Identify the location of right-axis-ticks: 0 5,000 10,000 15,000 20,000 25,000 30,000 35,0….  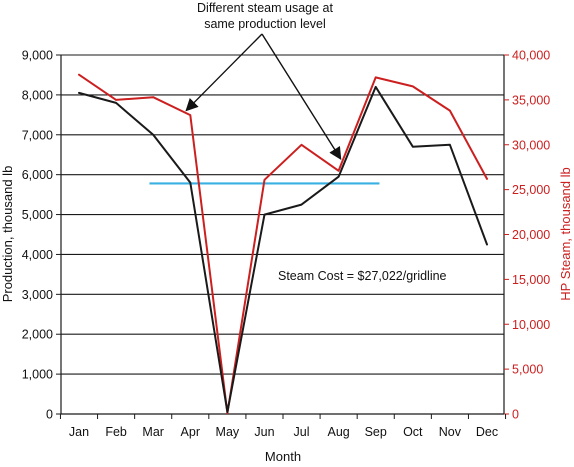
(527, 235).